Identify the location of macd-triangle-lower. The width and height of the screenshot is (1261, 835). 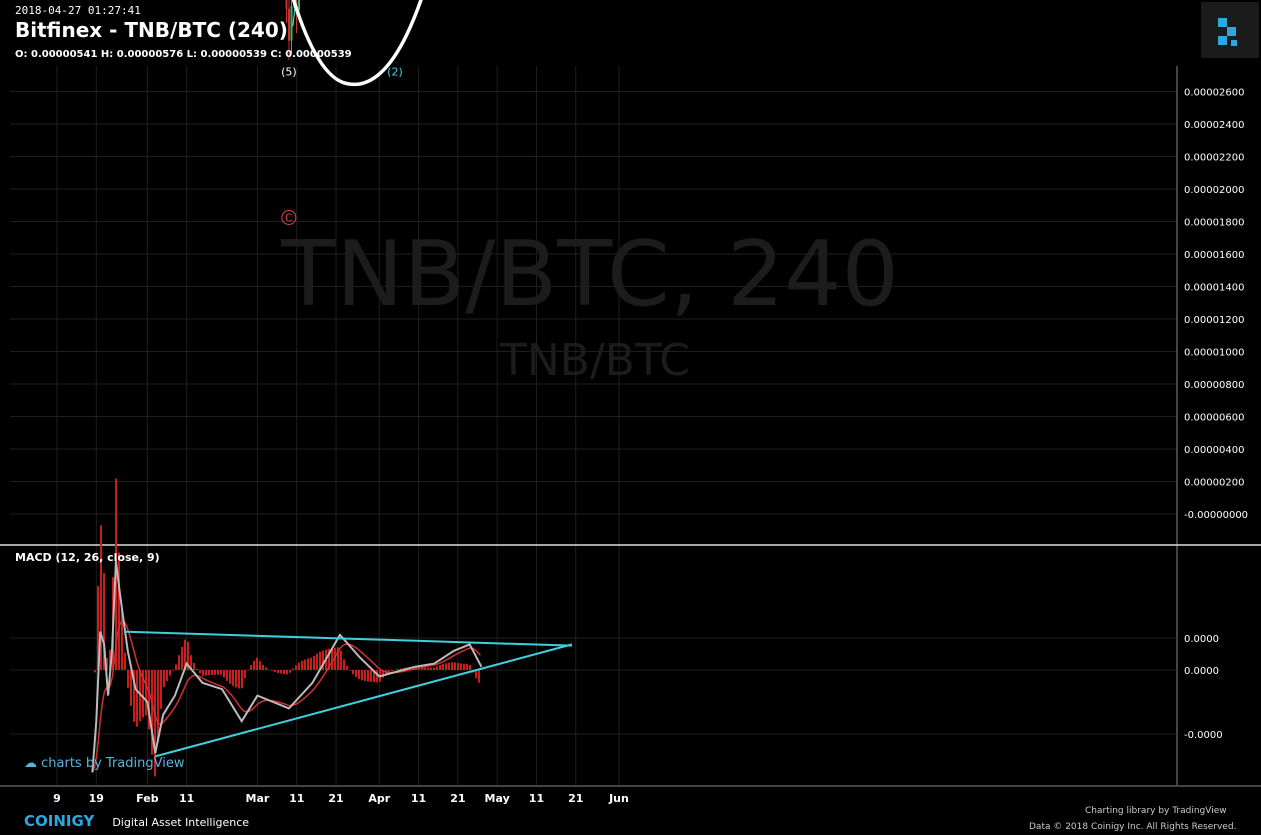
(363, 700).